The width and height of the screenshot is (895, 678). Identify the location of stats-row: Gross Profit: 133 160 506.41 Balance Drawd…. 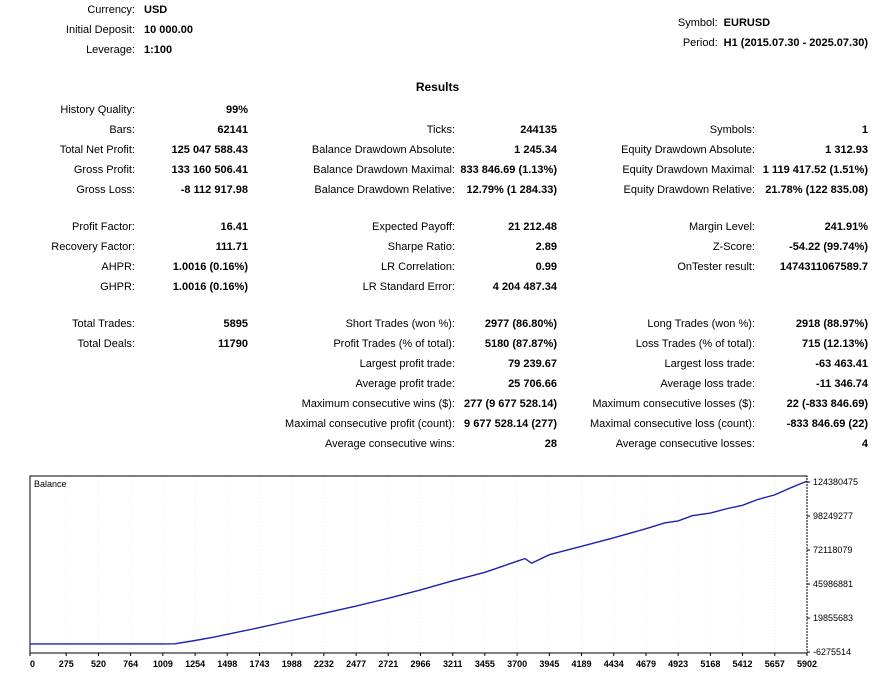
(434, 170).